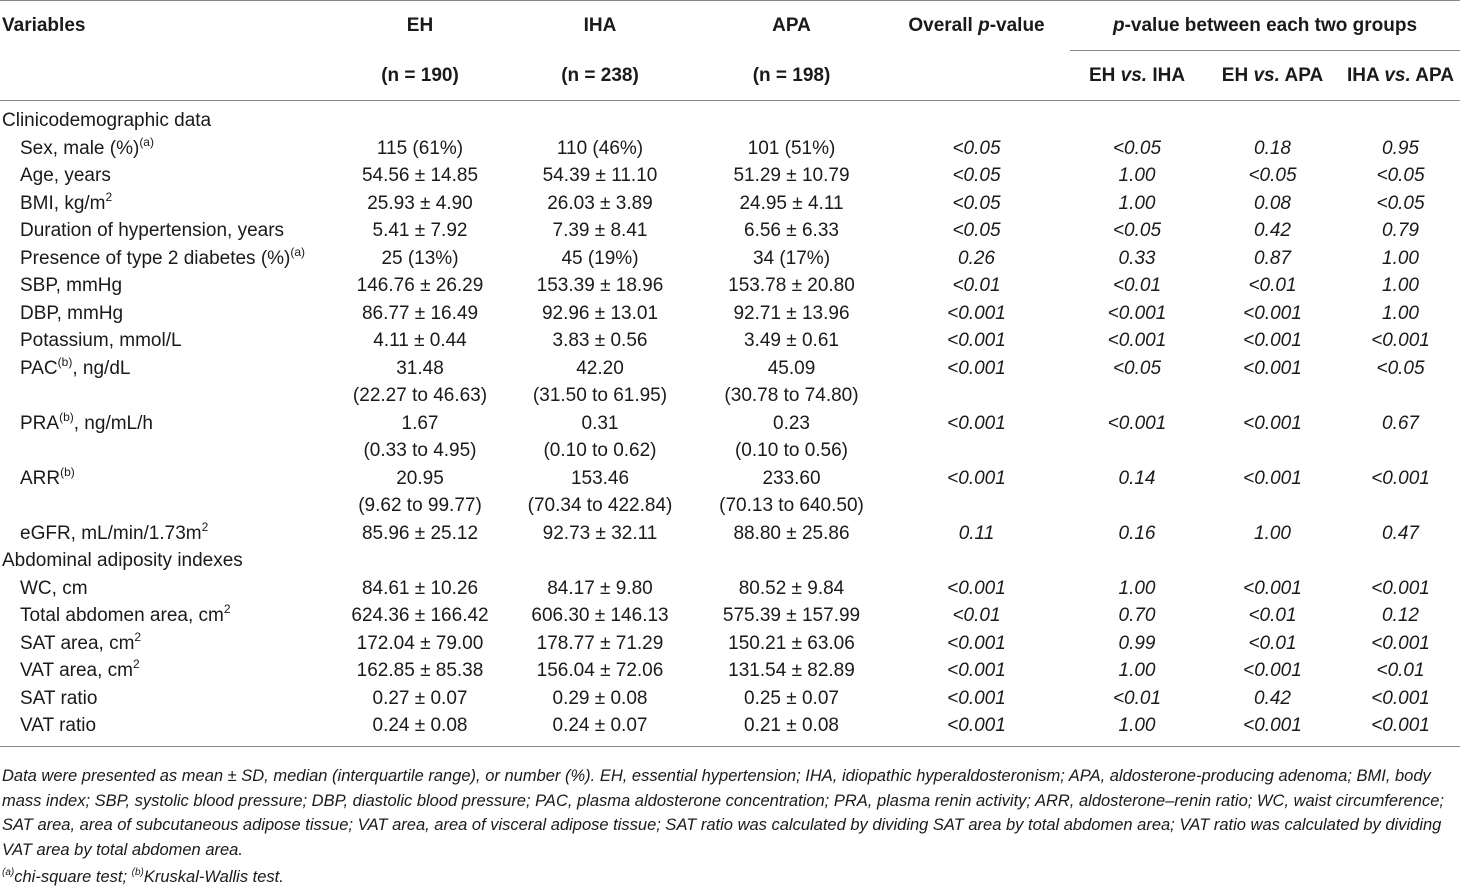 This screenshot has height=890, width=1460. Describe the element at coordinates (420, 533) in the screenshot. I see `eh-value: 85.96 ± 25.12` at that location.